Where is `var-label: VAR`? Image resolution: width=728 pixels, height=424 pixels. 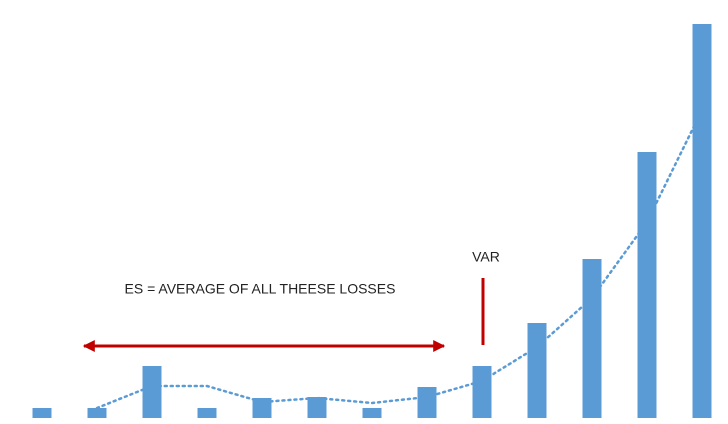 var-label: VAR is located at coordinates (486, 257).